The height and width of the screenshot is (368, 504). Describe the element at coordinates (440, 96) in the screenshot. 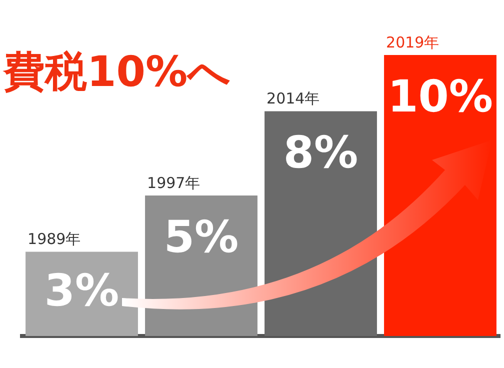

I see `data-label: 10%` at that location.